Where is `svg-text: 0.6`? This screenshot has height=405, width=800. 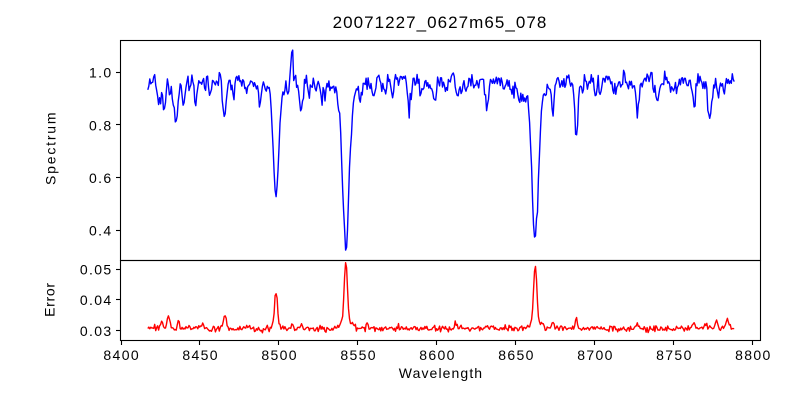 svg-text: 0.6 is located at coordinates (101, 178).